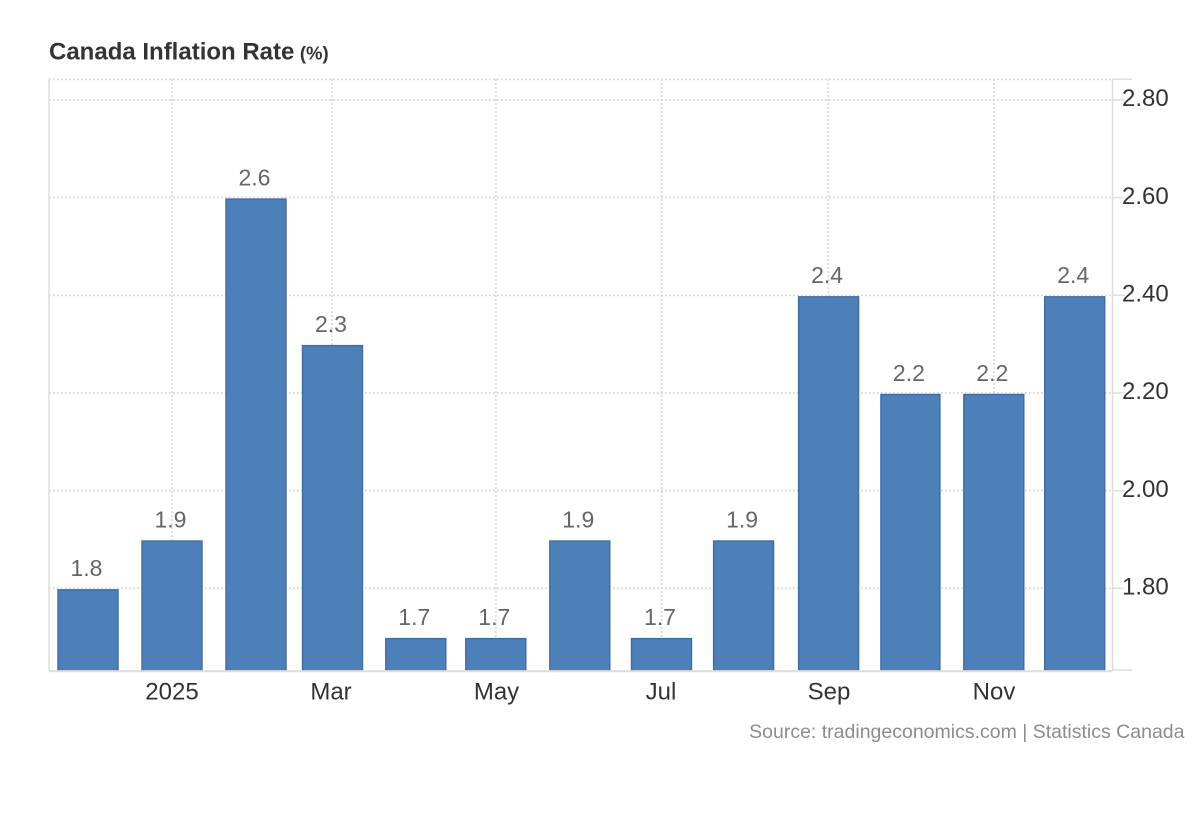 The image size is (1200, 820). I want to click on svg-text: 2.40, so click(1145, 294).